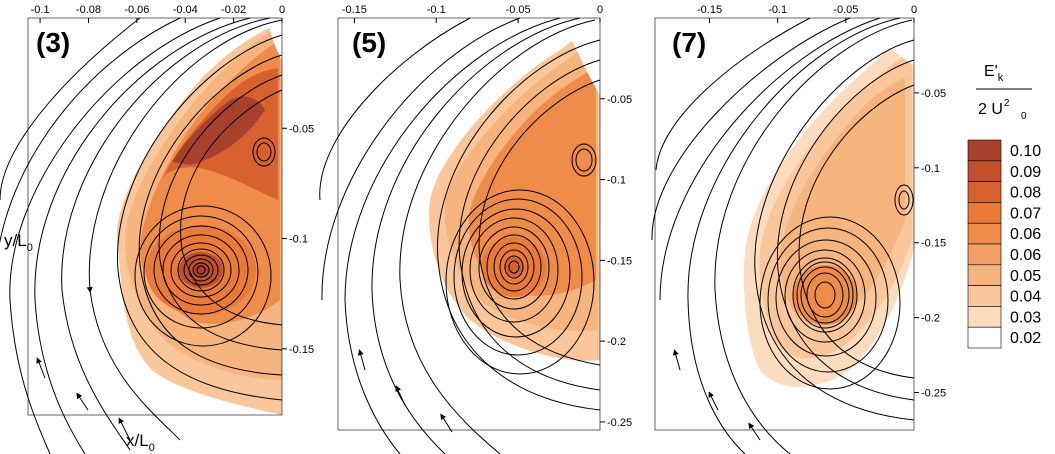 This screenshot has width=1055, height=454. What do you see at coordinates (933, 394) in the screenshot?
I see `panel-3-y-tick-label: -0.25` at bounding box center [933, 394].